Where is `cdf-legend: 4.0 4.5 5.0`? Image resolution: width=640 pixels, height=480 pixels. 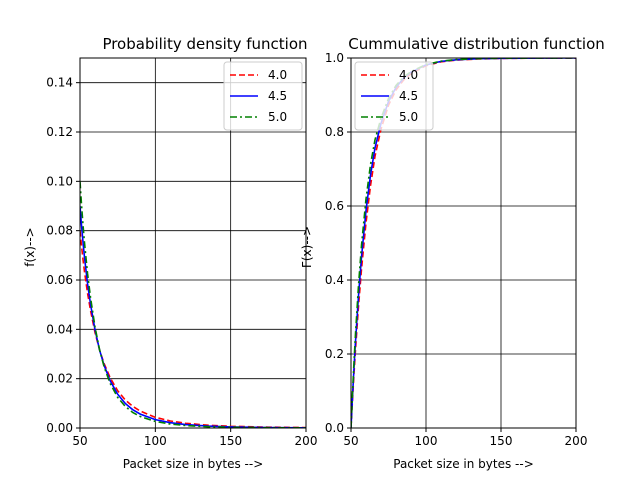
cdf-legend: 4.0 4.5 5.0 is located at coordinates (394, 96).